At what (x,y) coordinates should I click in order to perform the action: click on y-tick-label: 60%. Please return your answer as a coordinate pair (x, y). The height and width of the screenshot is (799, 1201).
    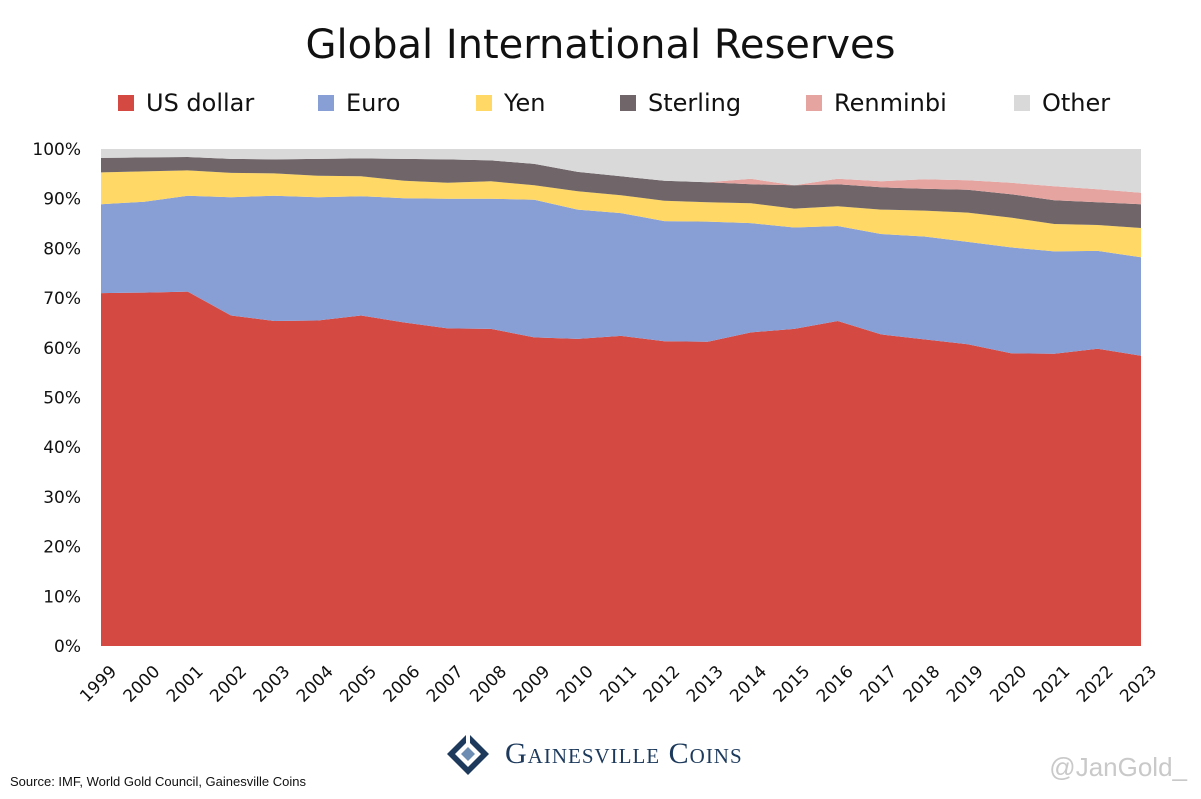
    Looking at the image, I should click on (62, 349).